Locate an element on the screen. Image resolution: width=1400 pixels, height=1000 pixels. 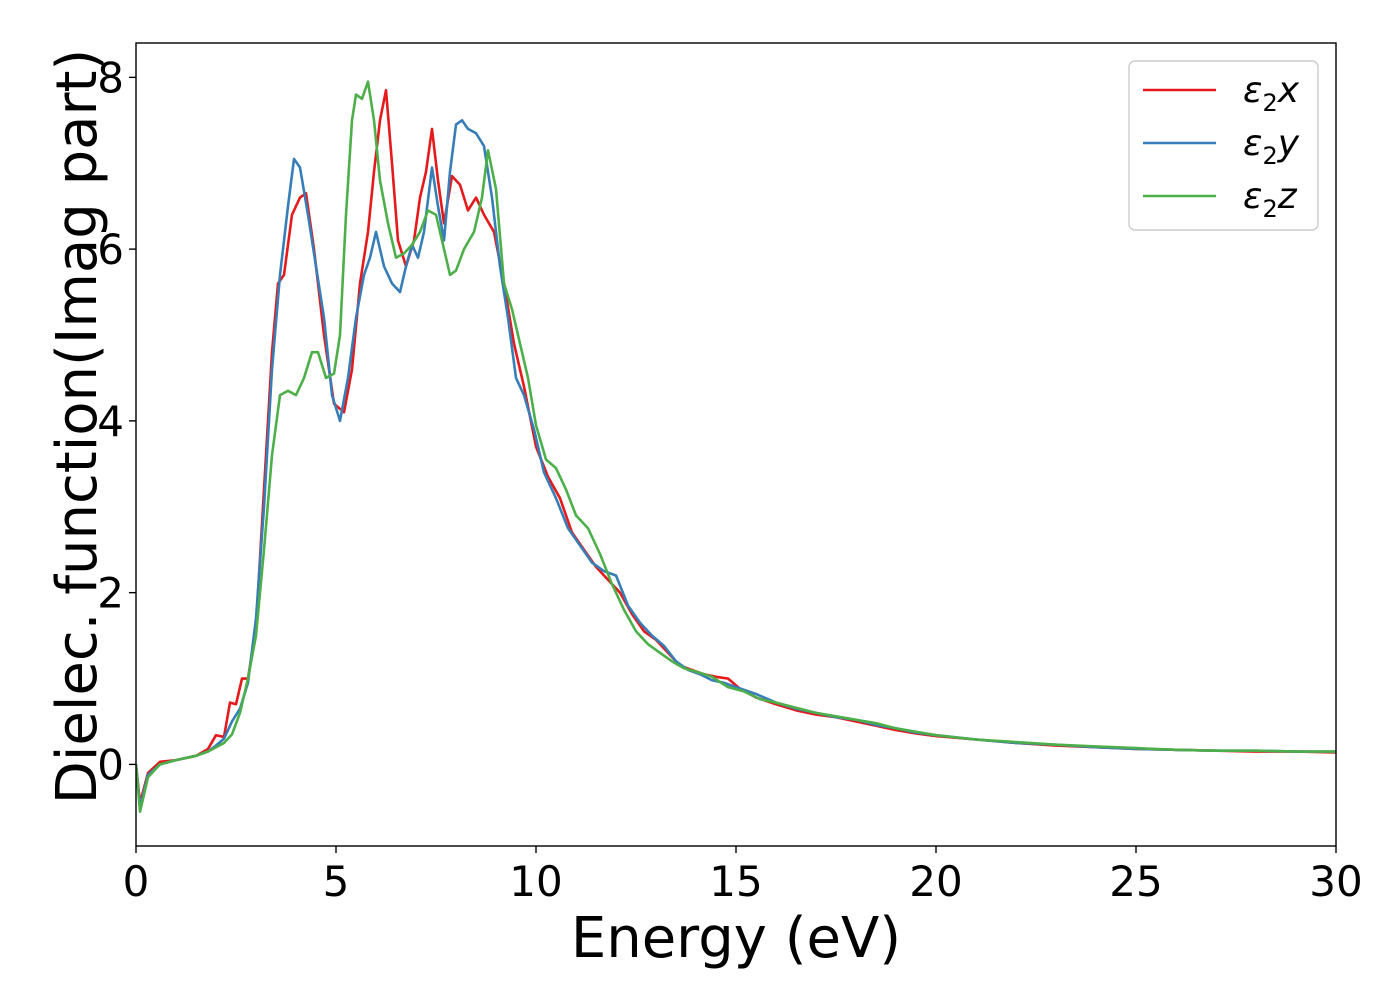
legend-entry-x: ε2x is located at coordinates (1221, 93).